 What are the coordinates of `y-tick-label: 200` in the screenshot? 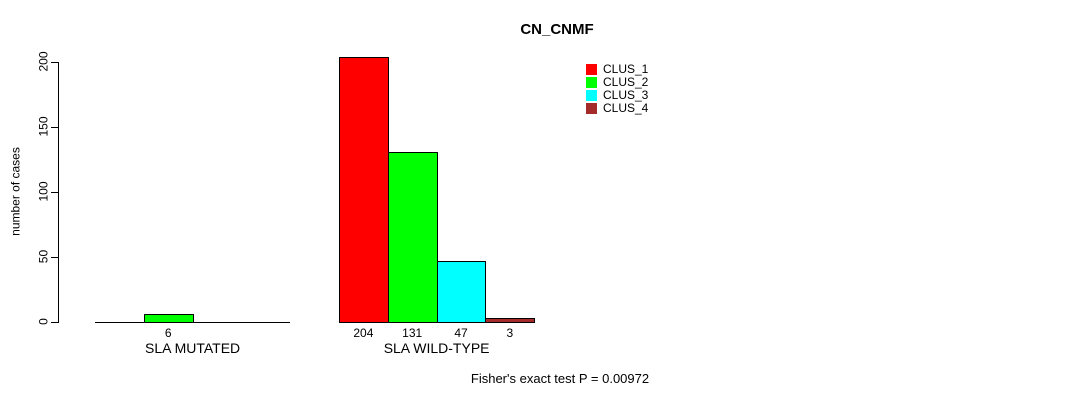 It's located at (43, 61).